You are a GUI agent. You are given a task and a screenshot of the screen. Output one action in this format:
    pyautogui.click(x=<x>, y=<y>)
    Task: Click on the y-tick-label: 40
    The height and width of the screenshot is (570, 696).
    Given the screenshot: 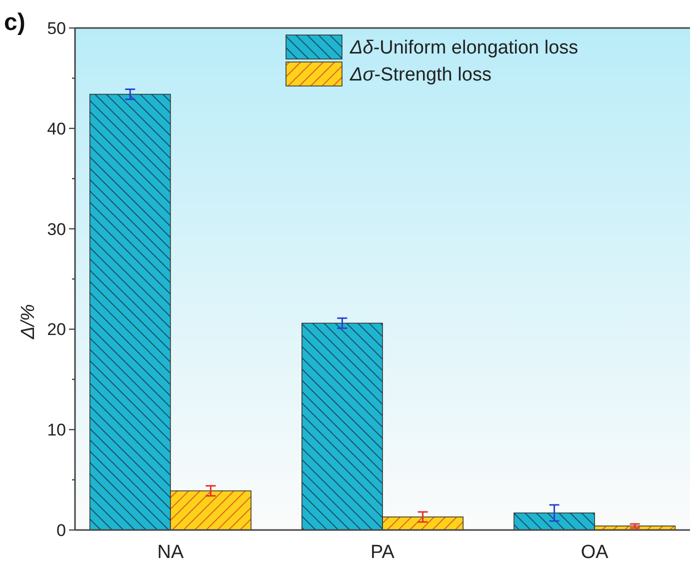 What is the action you would take?
    pyautogui.click(x=56, y=128)
    